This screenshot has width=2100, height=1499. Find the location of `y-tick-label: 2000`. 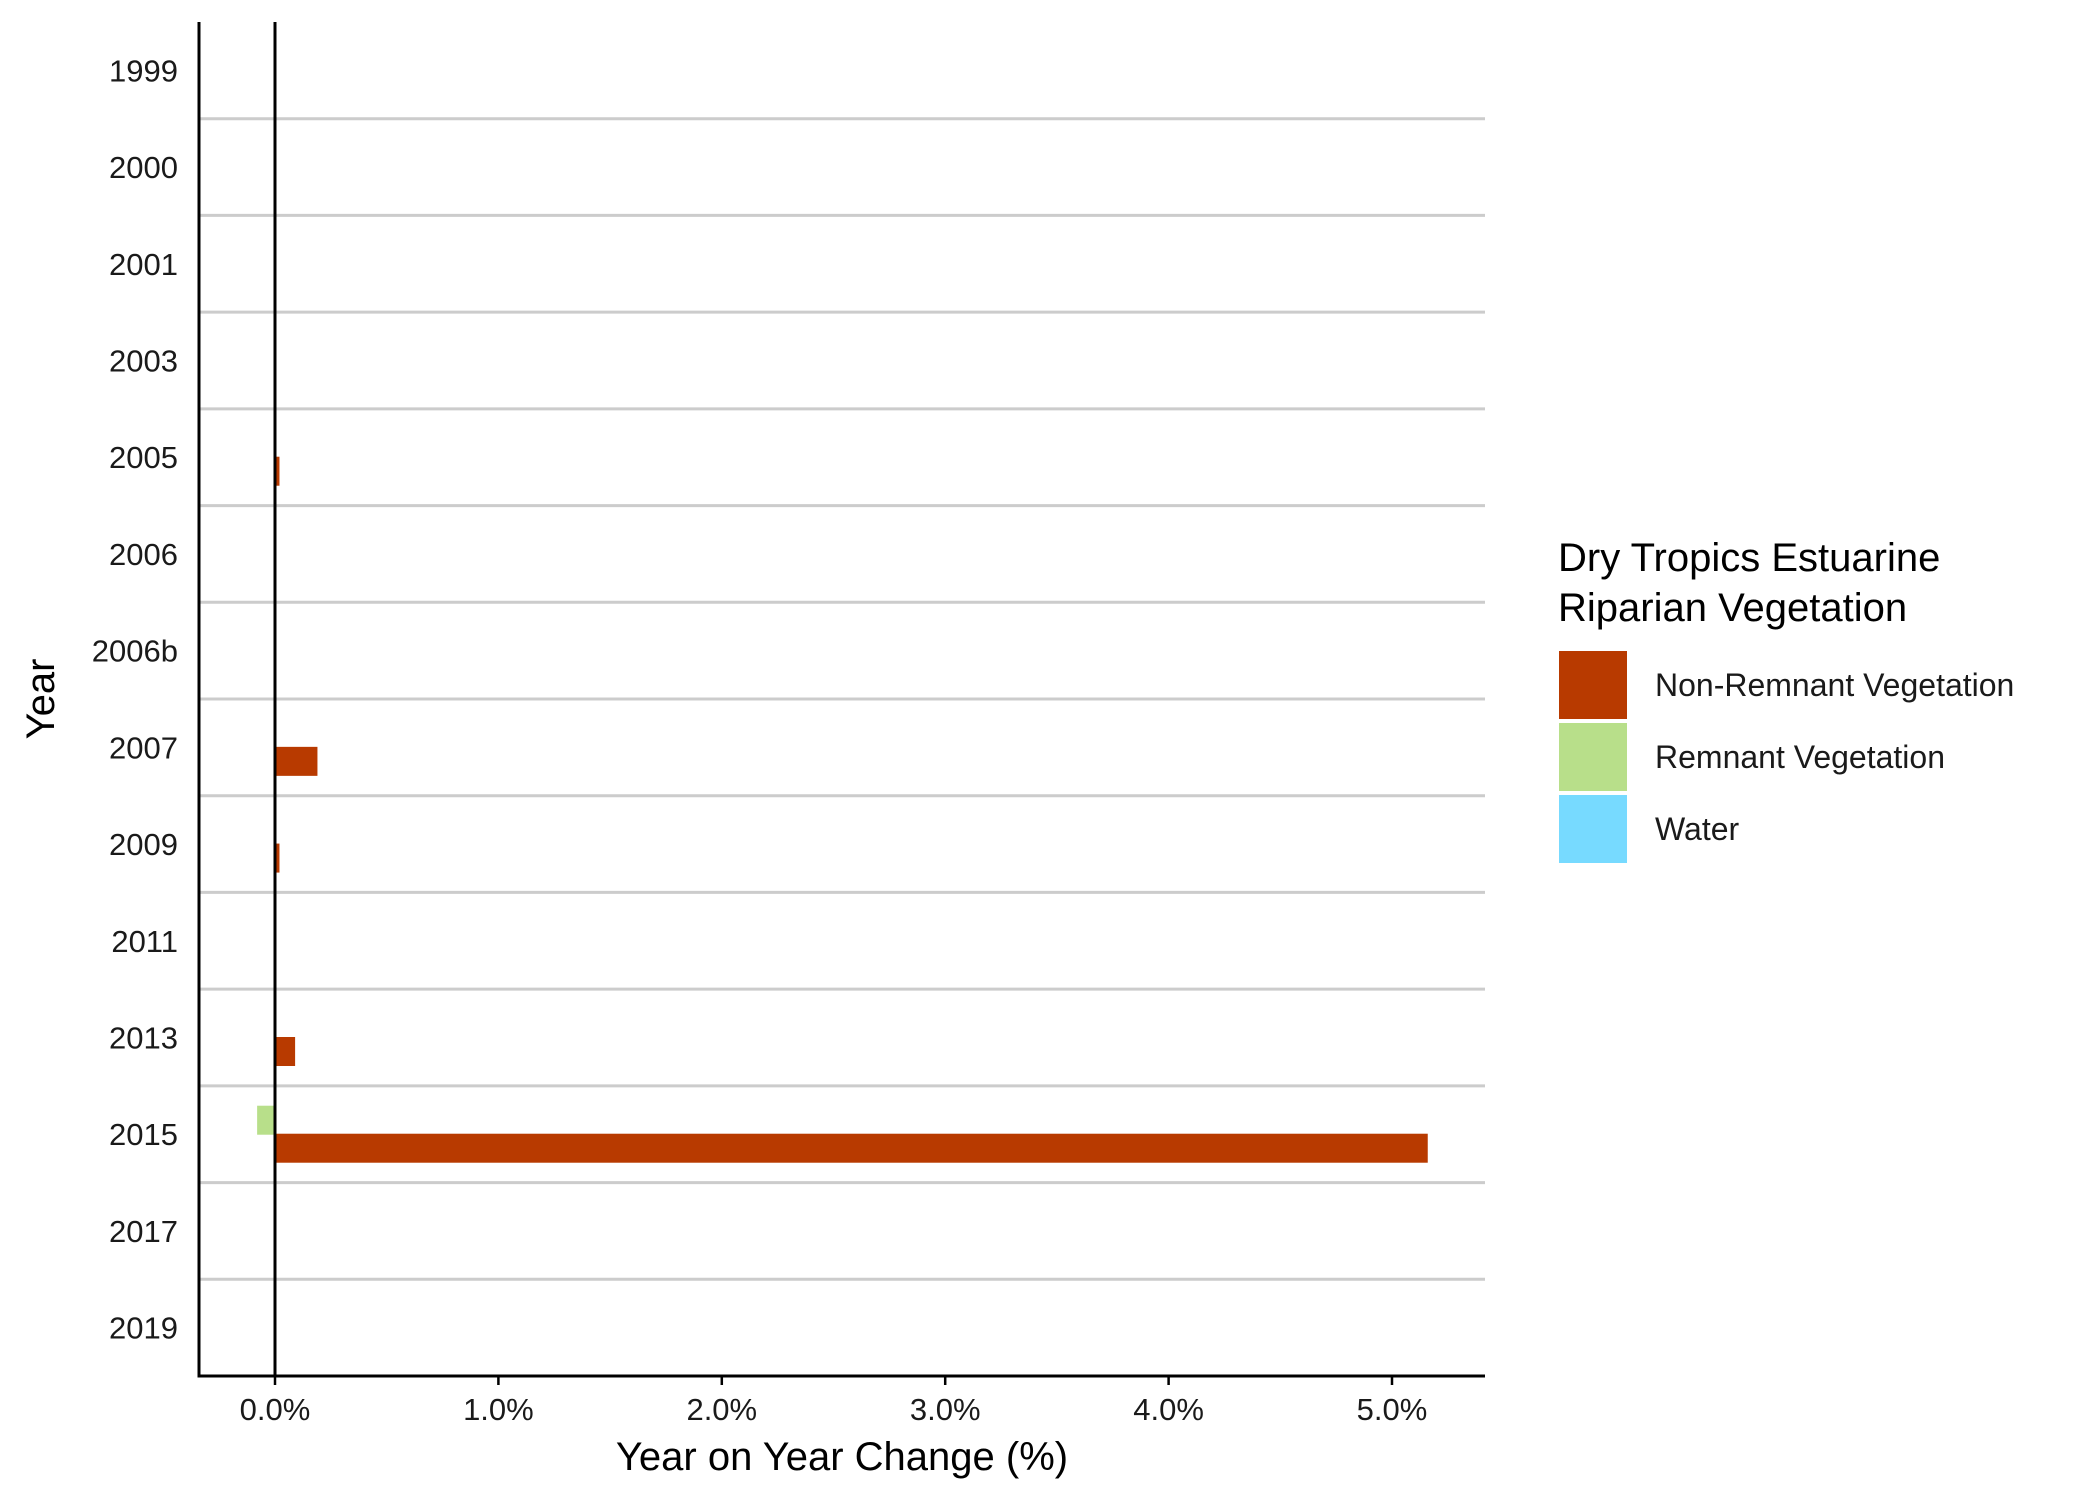

y-tick-label: 2000 is located at coordinates (143, 167).